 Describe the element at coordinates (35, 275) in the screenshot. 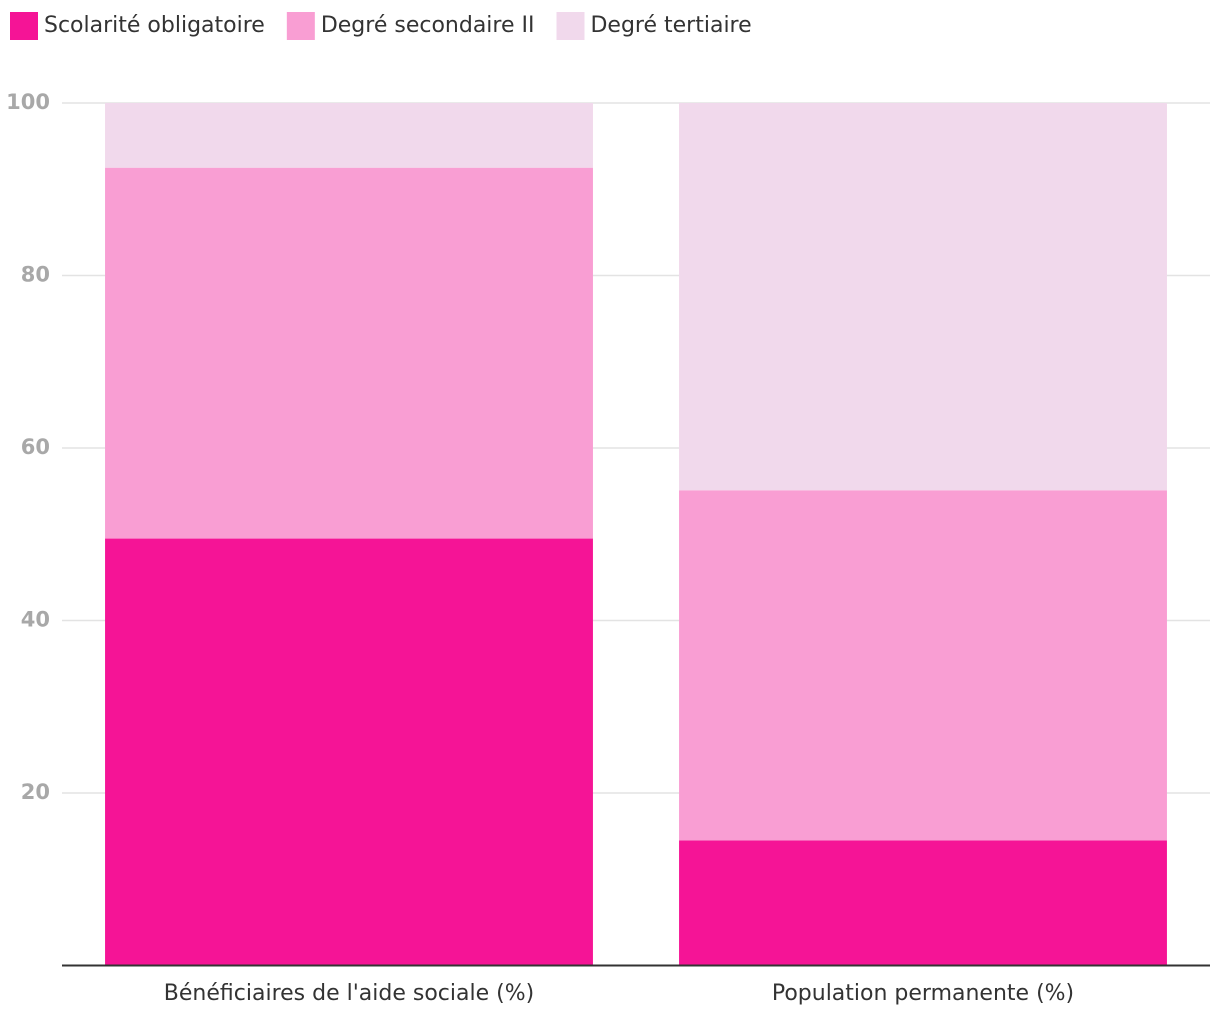

I see `y-tick-label: 80` at that location.